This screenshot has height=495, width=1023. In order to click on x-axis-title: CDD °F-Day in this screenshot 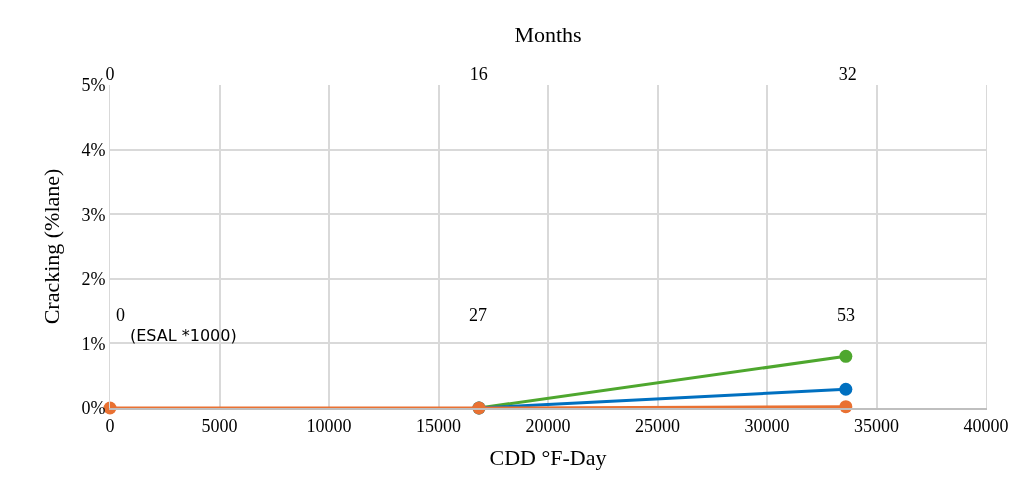, I will do `click(548, 457)`.